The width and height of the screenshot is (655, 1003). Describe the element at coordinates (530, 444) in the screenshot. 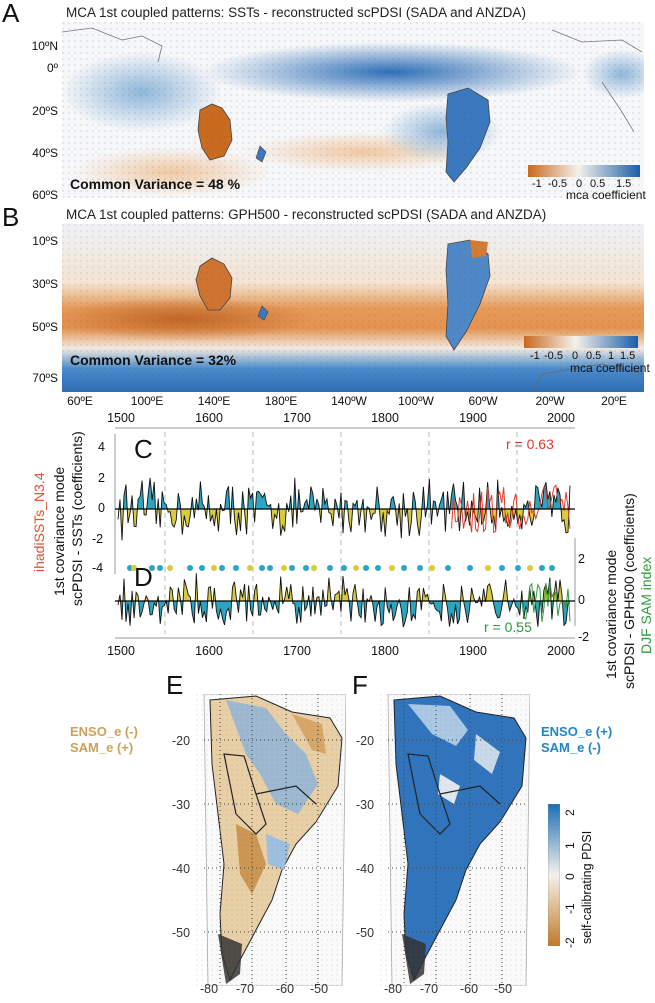

I see `panel-c-r-value: r = 0.63` at that location.